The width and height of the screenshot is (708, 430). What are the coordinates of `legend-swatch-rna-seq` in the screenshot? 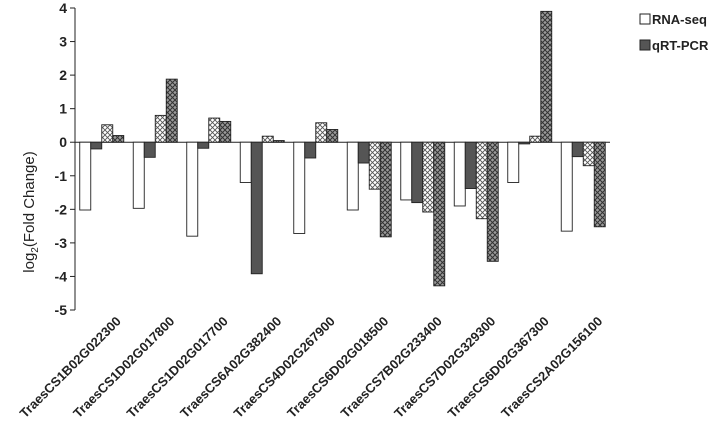 It's located at (645, 19).